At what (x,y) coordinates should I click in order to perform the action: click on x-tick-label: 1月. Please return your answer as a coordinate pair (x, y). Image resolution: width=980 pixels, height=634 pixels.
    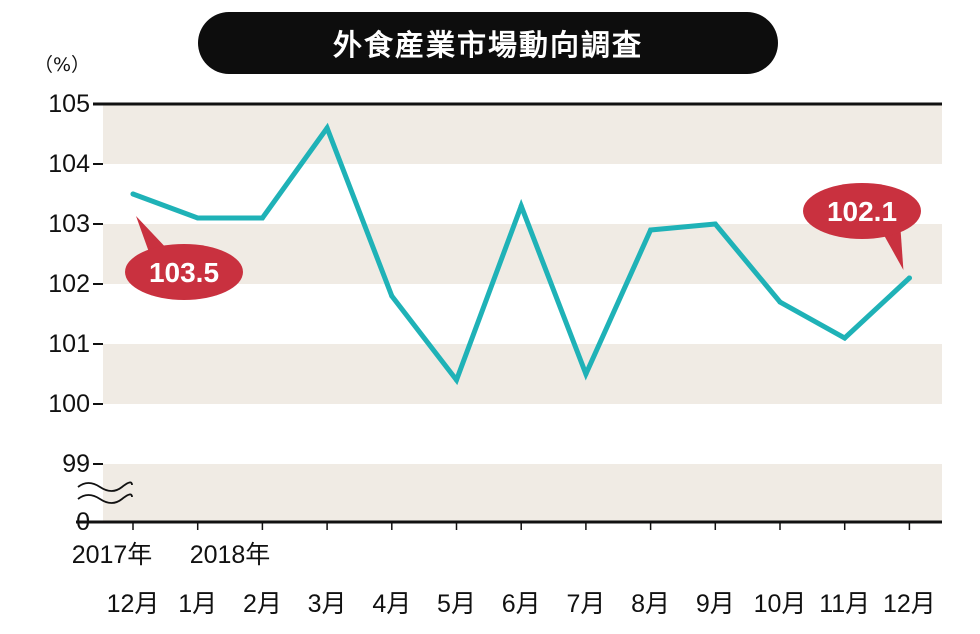
    Looking at the image, I should click on (197, 604).